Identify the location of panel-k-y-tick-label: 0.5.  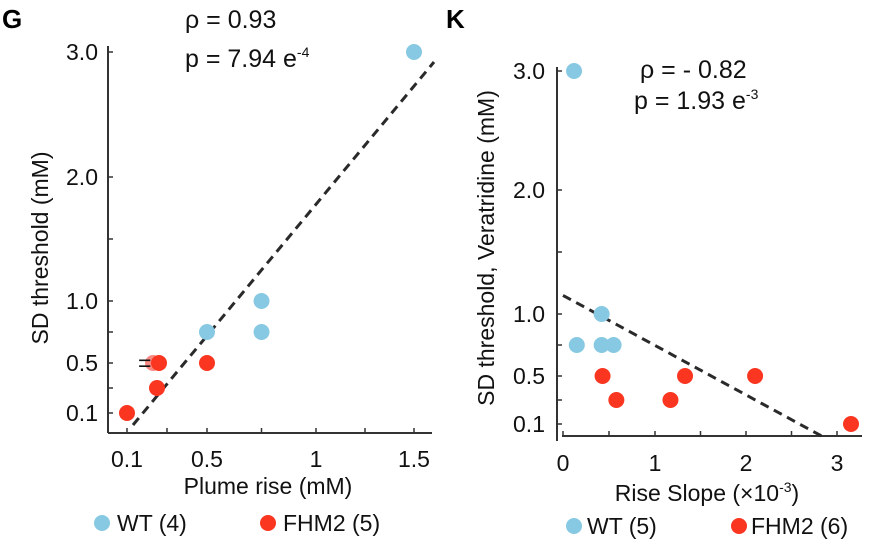
(529, 376).